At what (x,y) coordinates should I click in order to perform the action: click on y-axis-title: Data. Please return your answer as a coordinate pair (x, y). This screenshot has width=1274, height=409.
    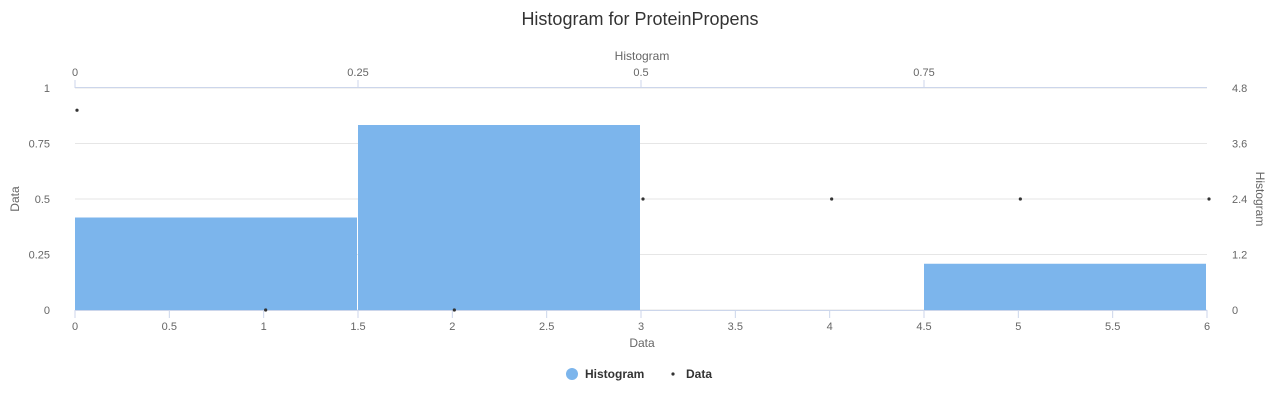
    Looking at the image, I should click on (15, 199).